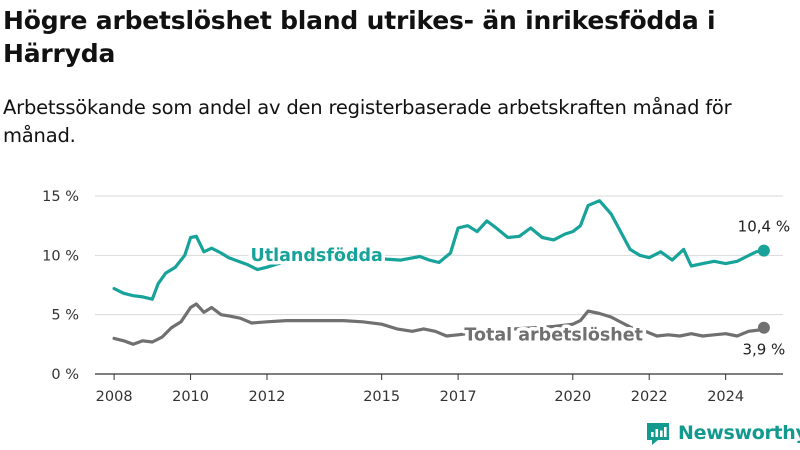 The width and height of the screenshot is (800, 450). Describe the element at coordinates (649, 397) in the screenshot. I see `x-tick-label: 2022` at that location.